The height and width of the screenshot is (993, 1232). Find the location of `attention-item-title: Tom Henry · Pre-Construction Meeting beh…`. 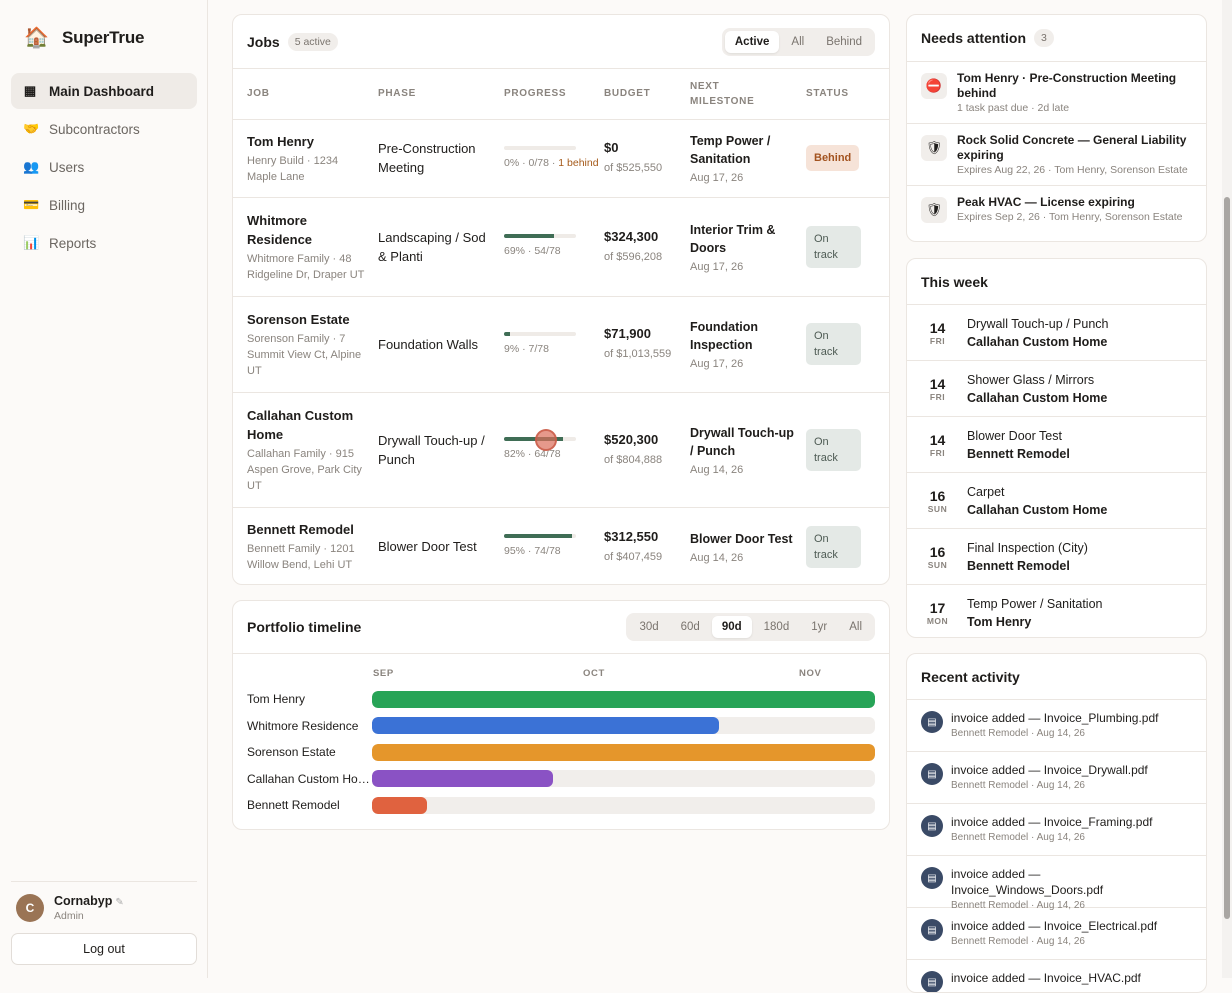

attention-item-title: Tom Henry · Pre-Construction Meeting beh… is located at coordinates (1067, 85).